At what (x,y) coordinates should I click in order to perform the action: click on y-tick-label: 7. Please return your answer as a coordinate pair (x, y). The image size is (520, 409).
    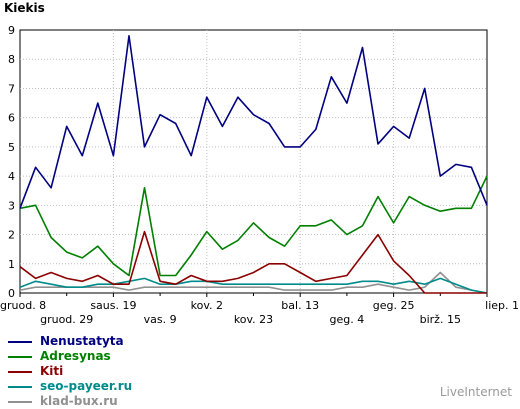
    Looking at the image, I should click on (11, 88).